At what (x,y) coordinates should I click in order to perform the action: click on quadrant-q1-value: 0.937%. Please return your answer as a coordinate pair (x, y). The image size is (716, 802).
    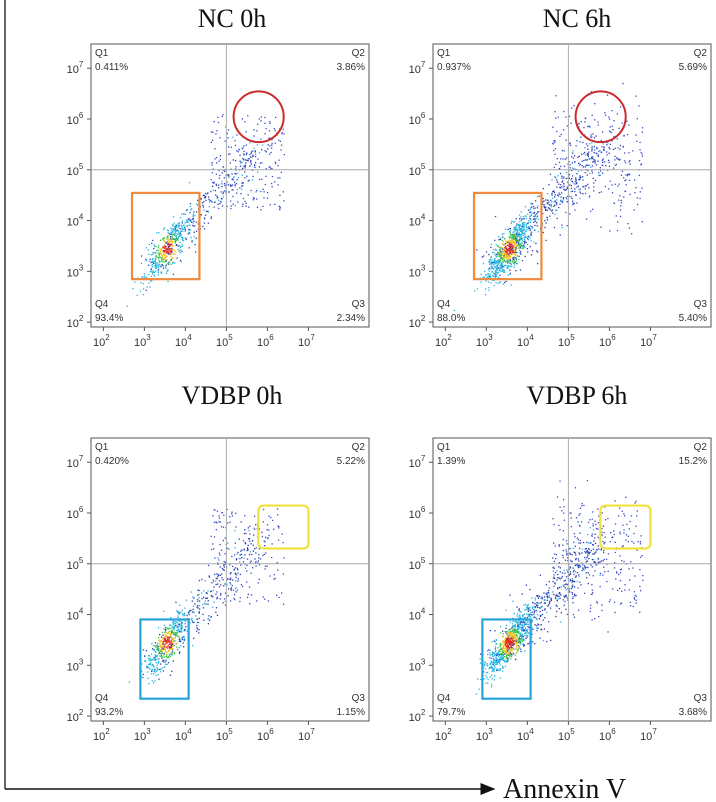
    Looking at the image, I should click on (454, 67).